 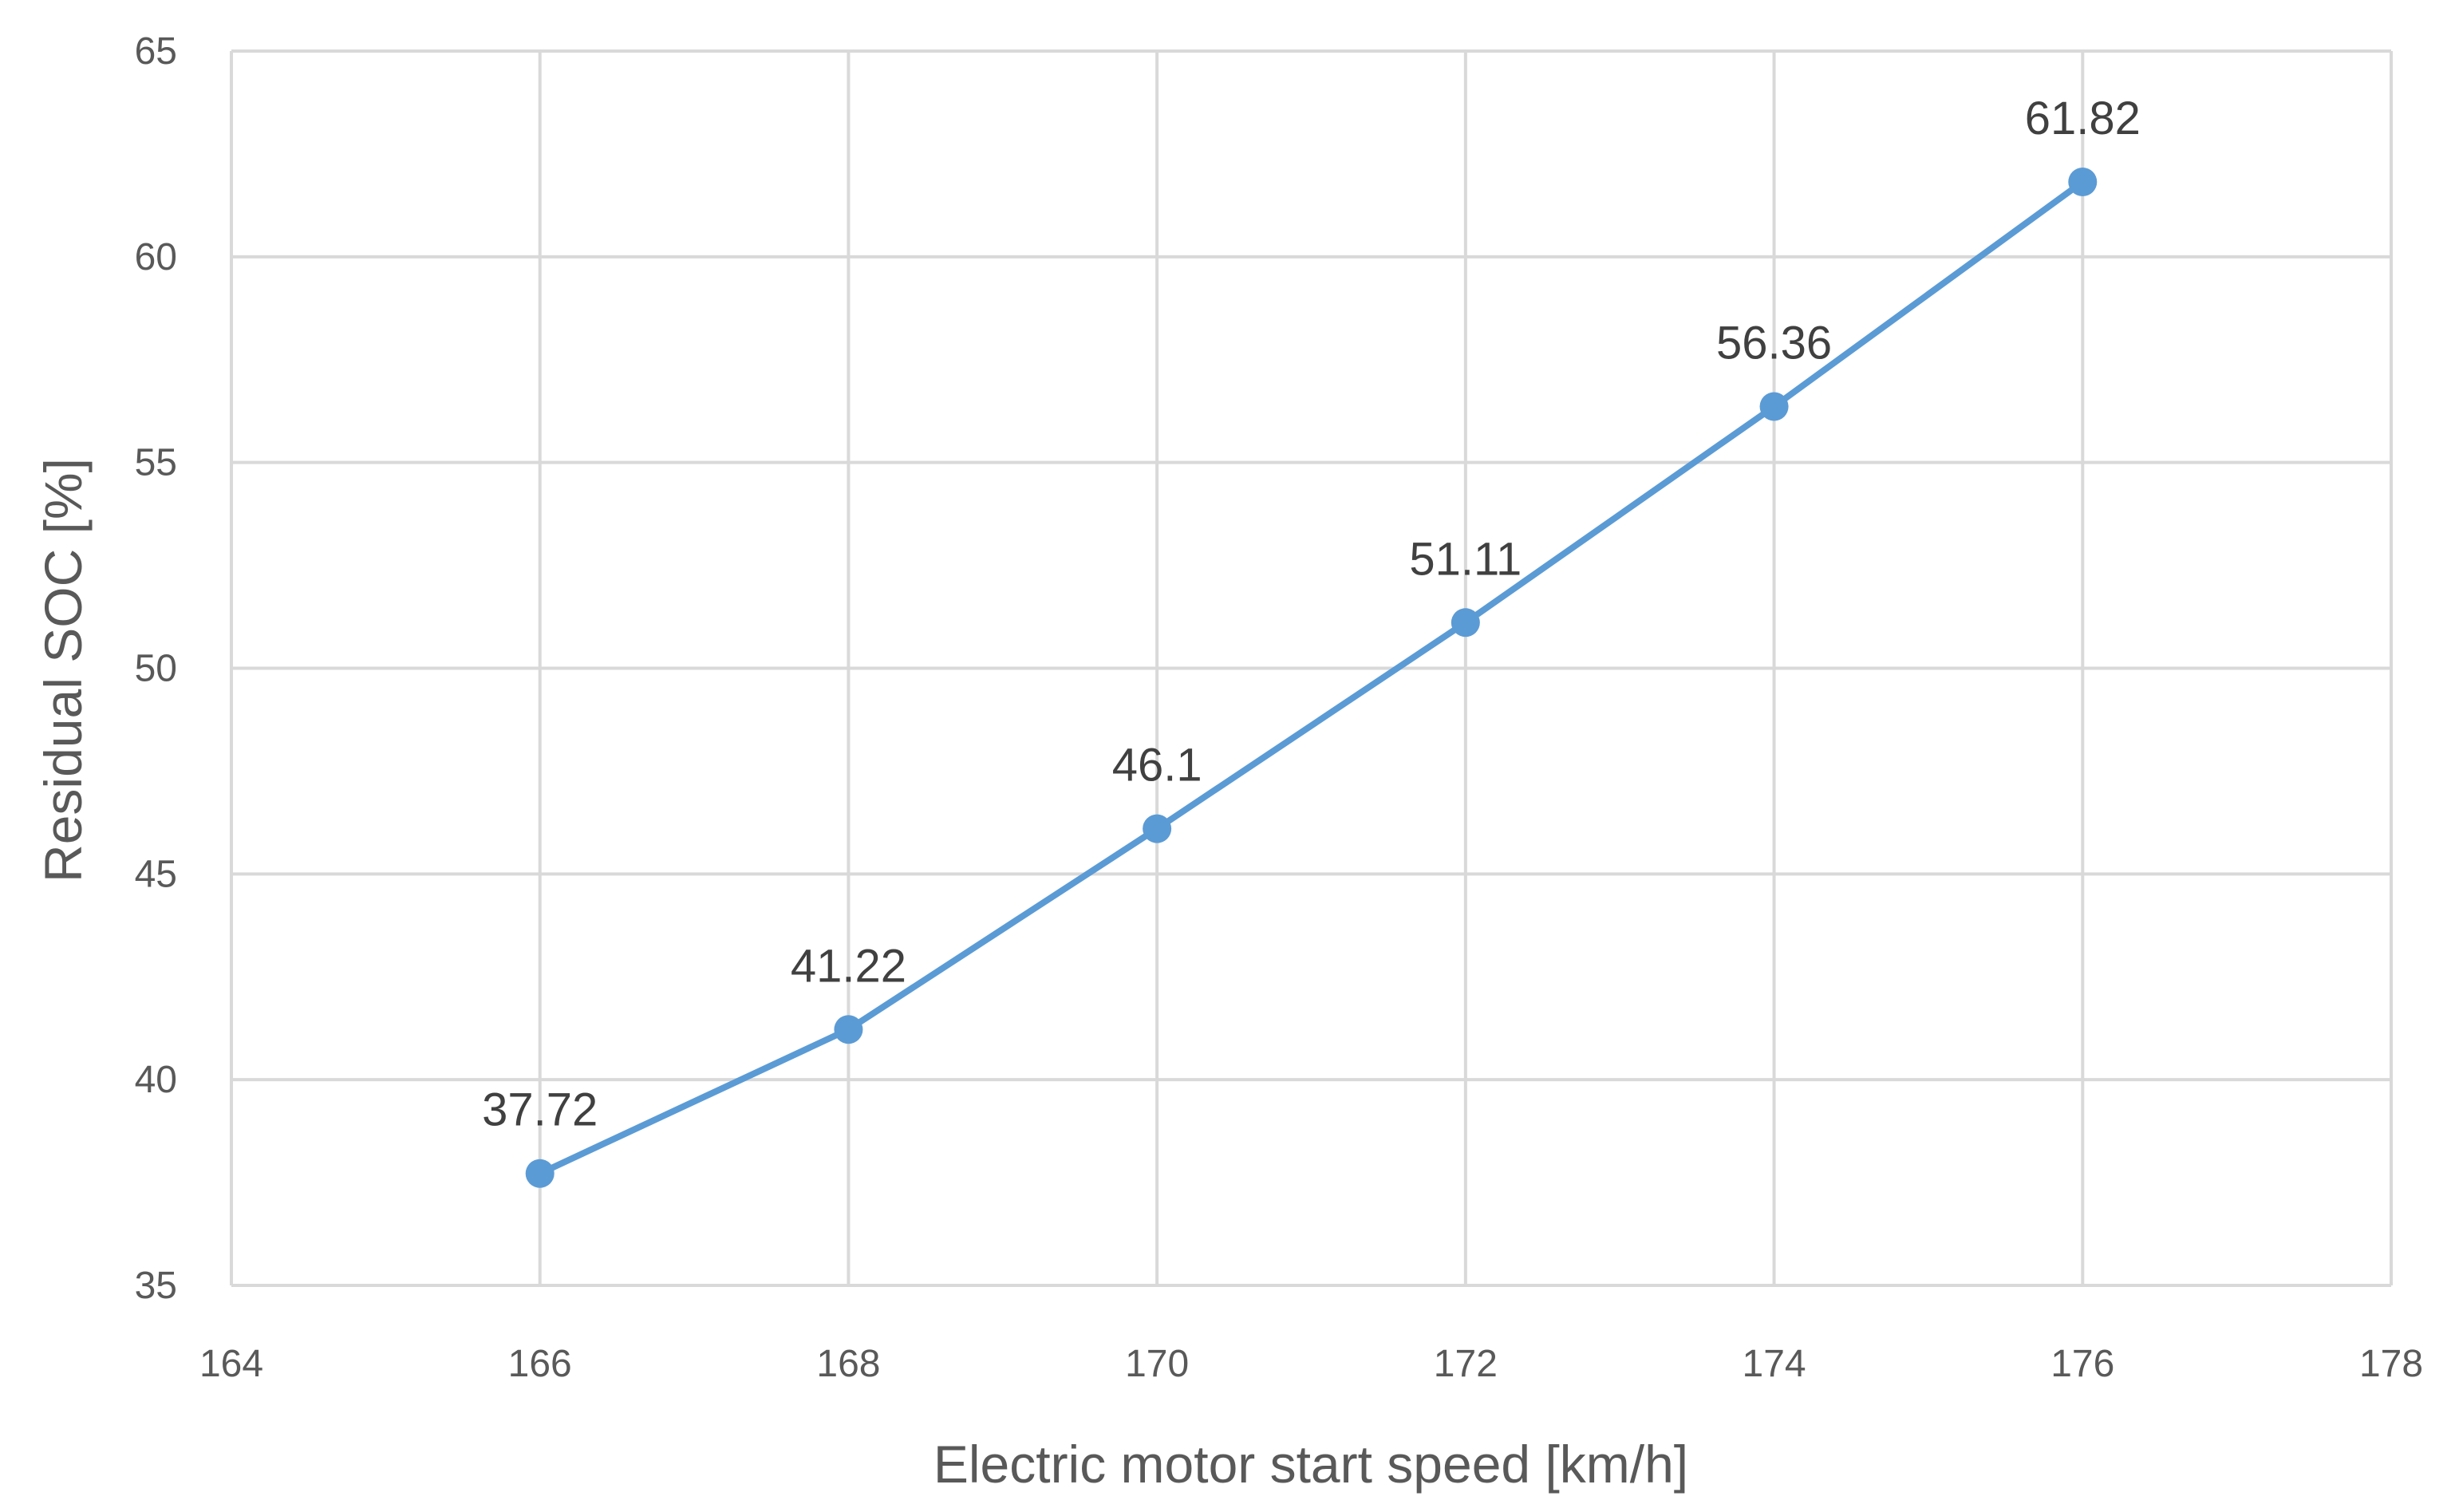 What do you see at coordinates (63, 670) in the screenshot?
I see `y-axis-title: Residual SOC [%]` at bounding box center [63, 670].